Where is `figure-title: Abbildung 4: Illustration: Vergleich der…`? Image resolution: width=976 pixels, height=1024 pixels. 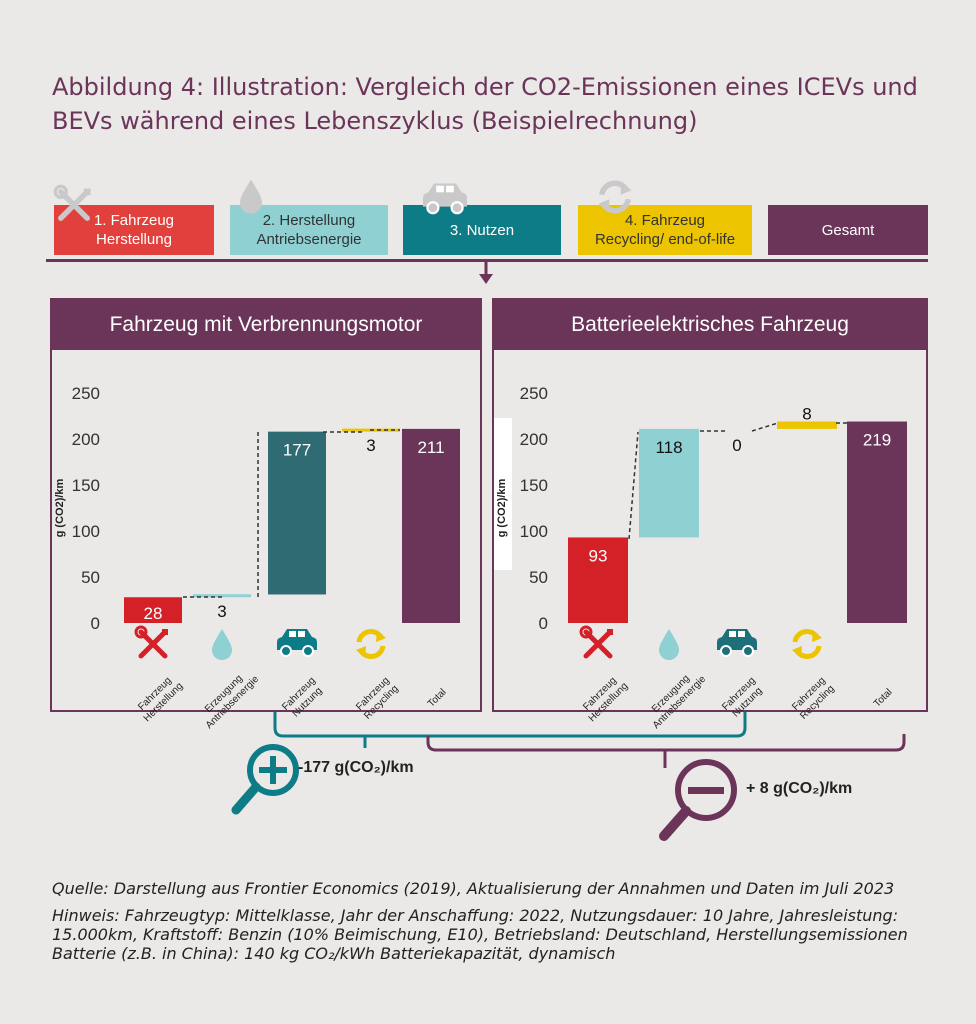 figure-title: Abbildung 4: Illustration: Vergleich der… is located at coordinates (485, 104).